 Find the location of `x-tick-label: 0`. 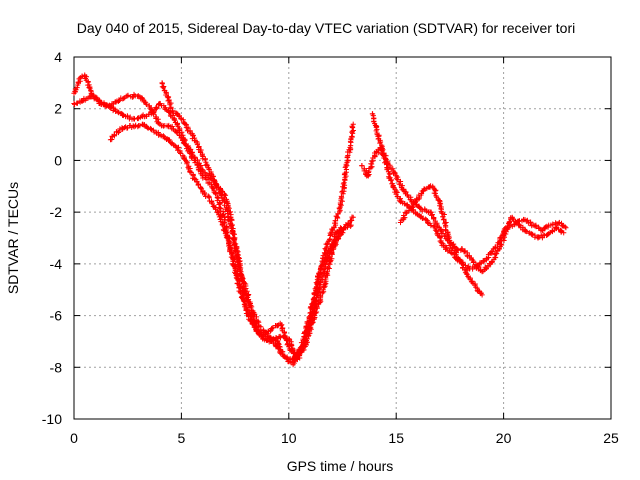

x-tick-label: 0 is located at coordinates (74, 438).